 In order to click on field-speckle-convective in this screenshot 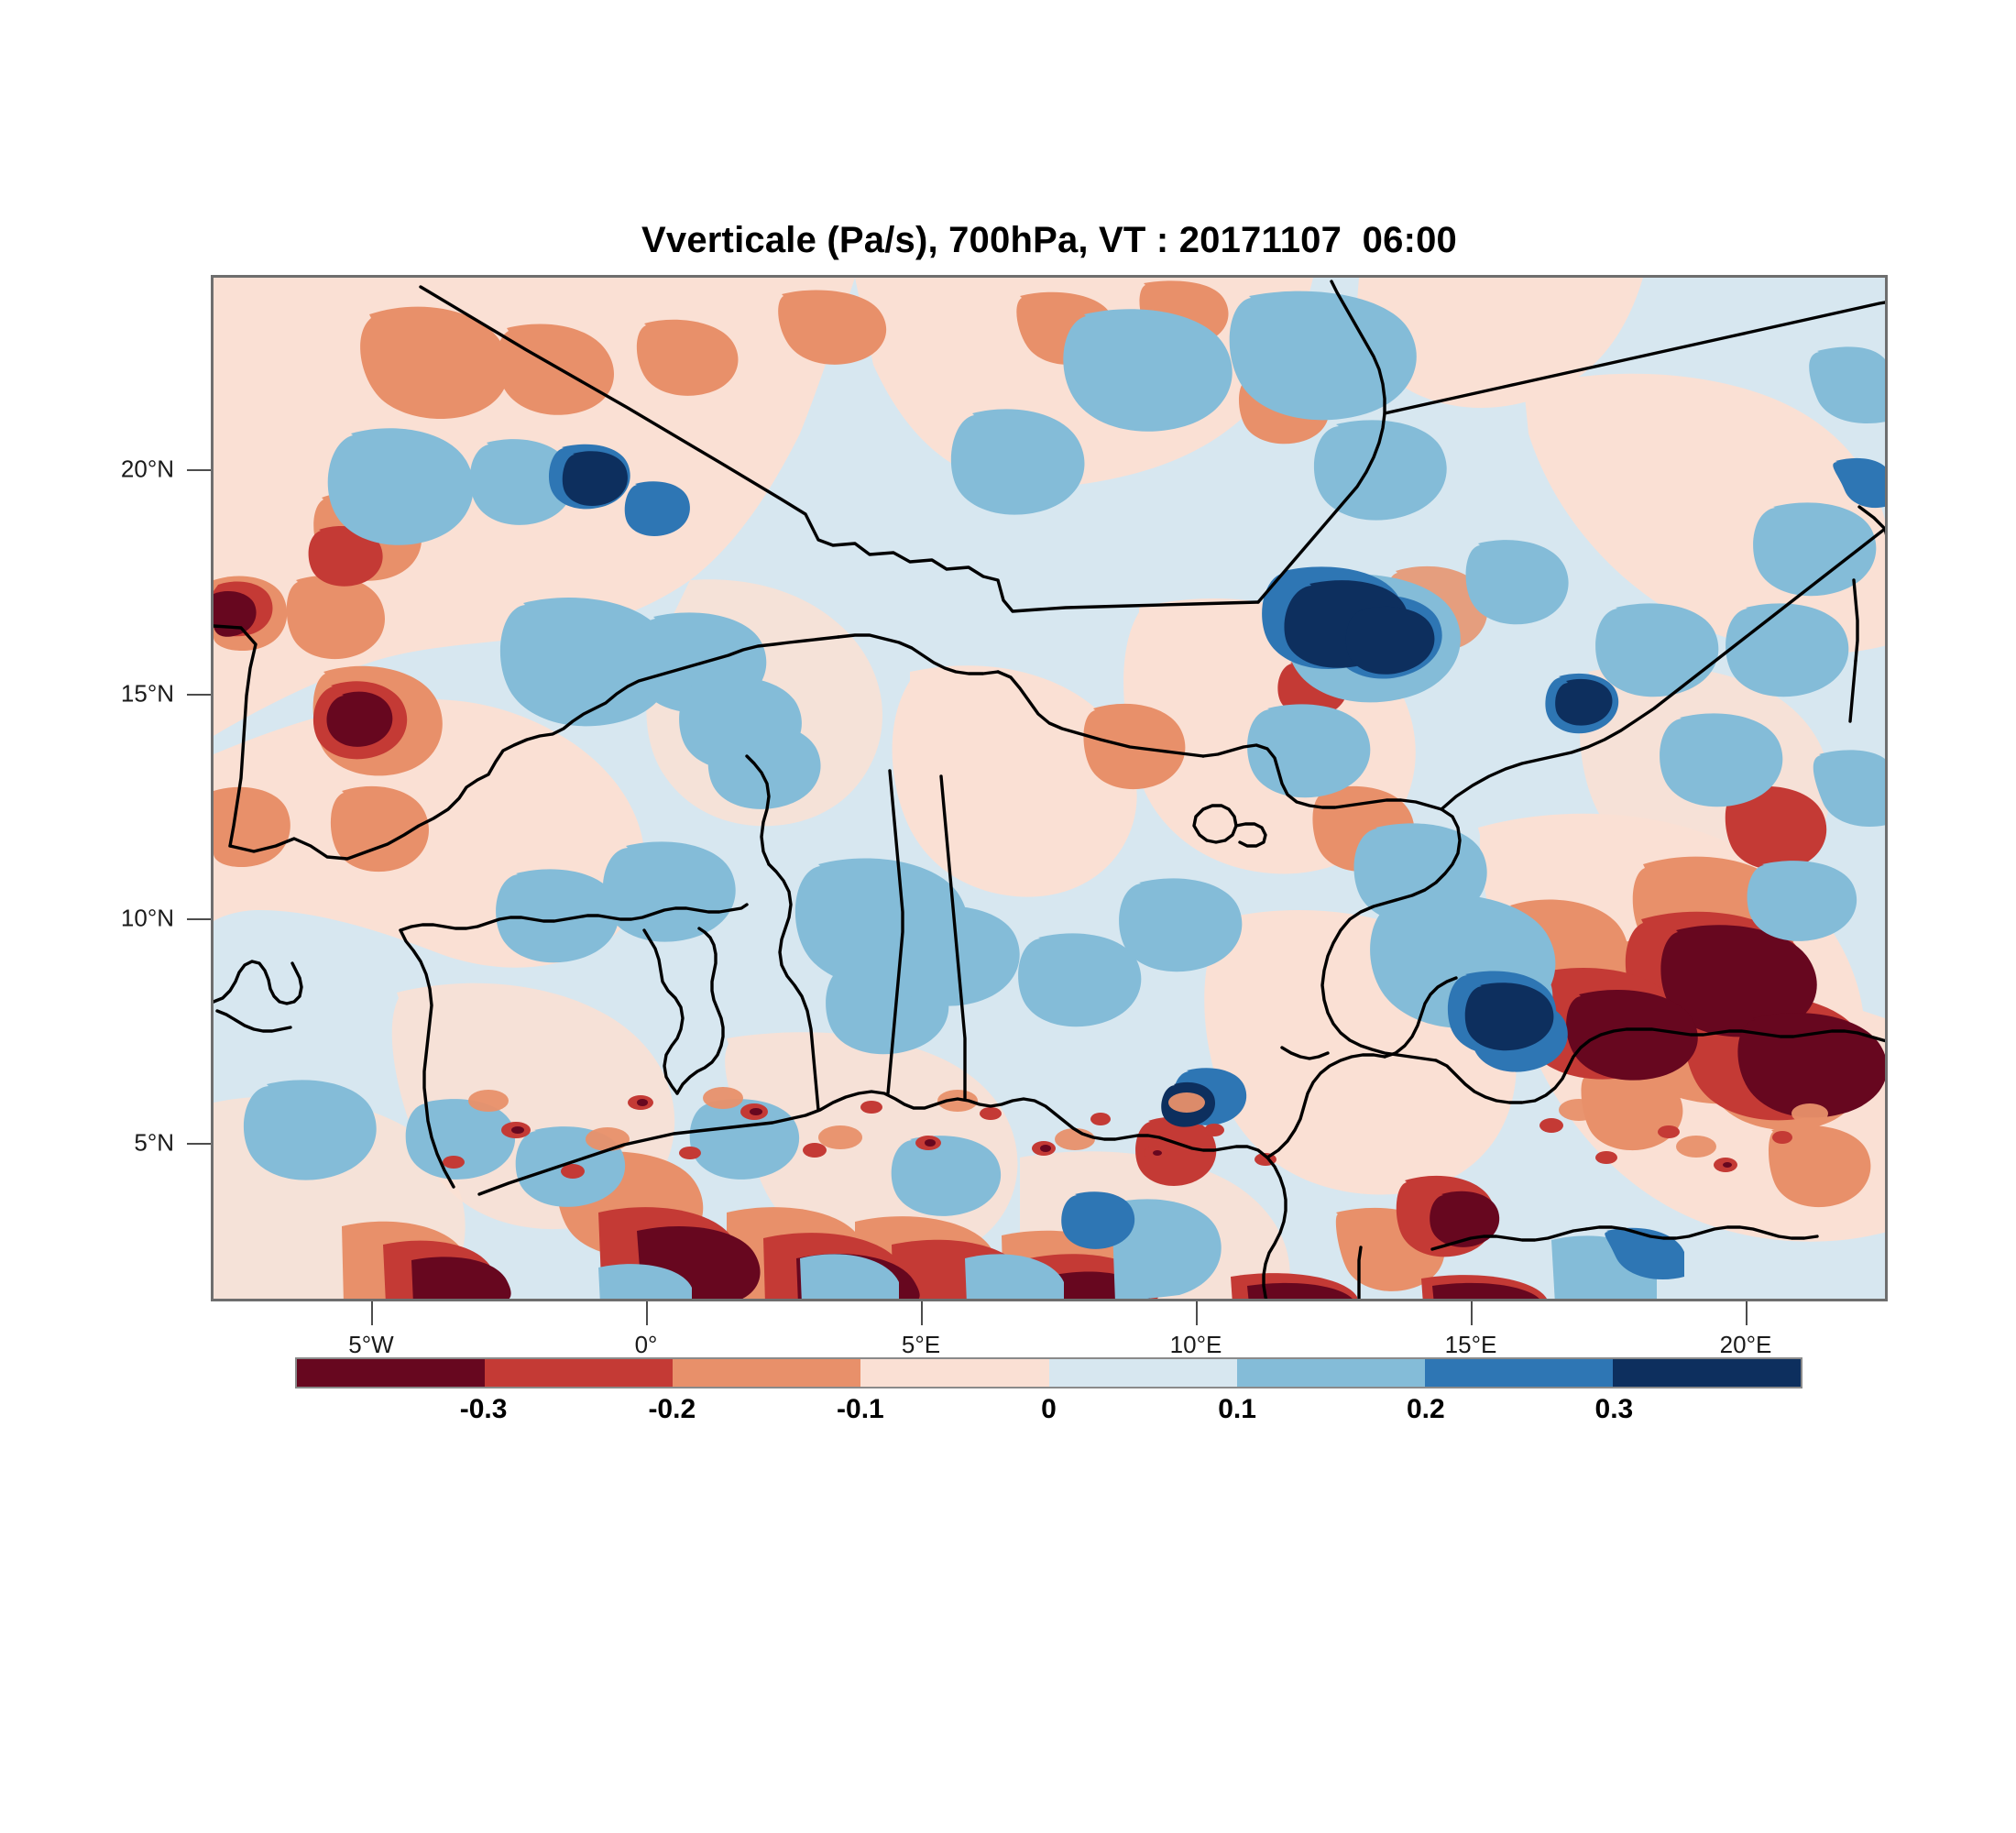, I will do `click(1135, 1133)`.